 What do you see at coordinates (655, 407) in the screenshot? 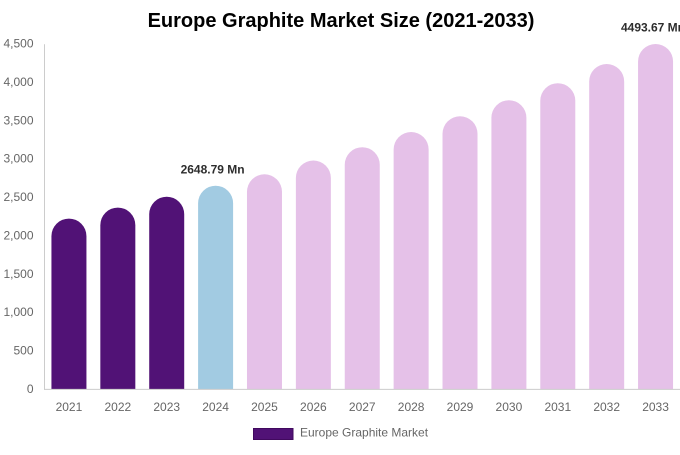
I see `svg-text: 2033` at bounding box center [655, 407].